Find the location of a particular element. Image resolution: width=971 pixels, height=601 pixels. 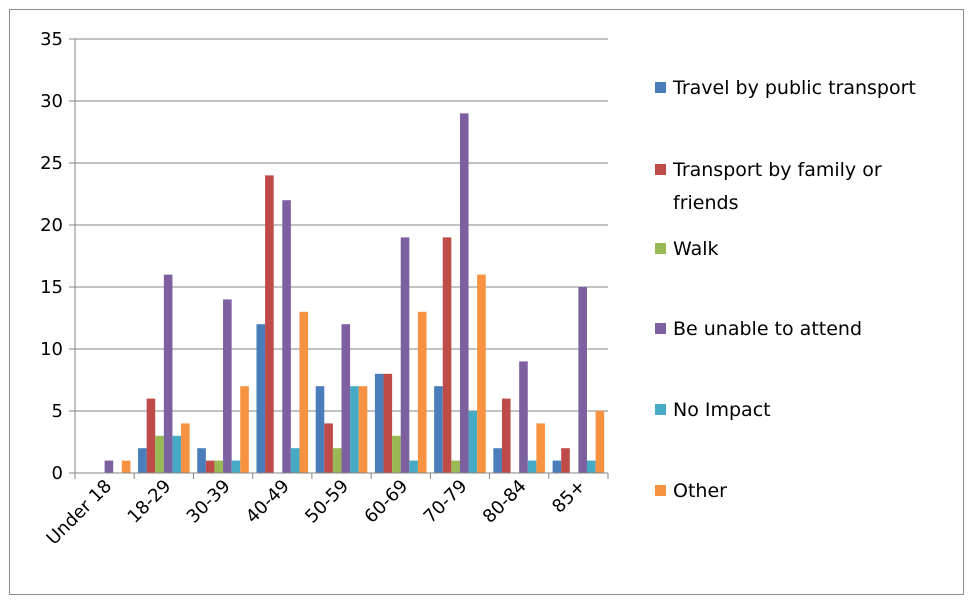

legend-label: Walk is located at coordinates (696, 249).